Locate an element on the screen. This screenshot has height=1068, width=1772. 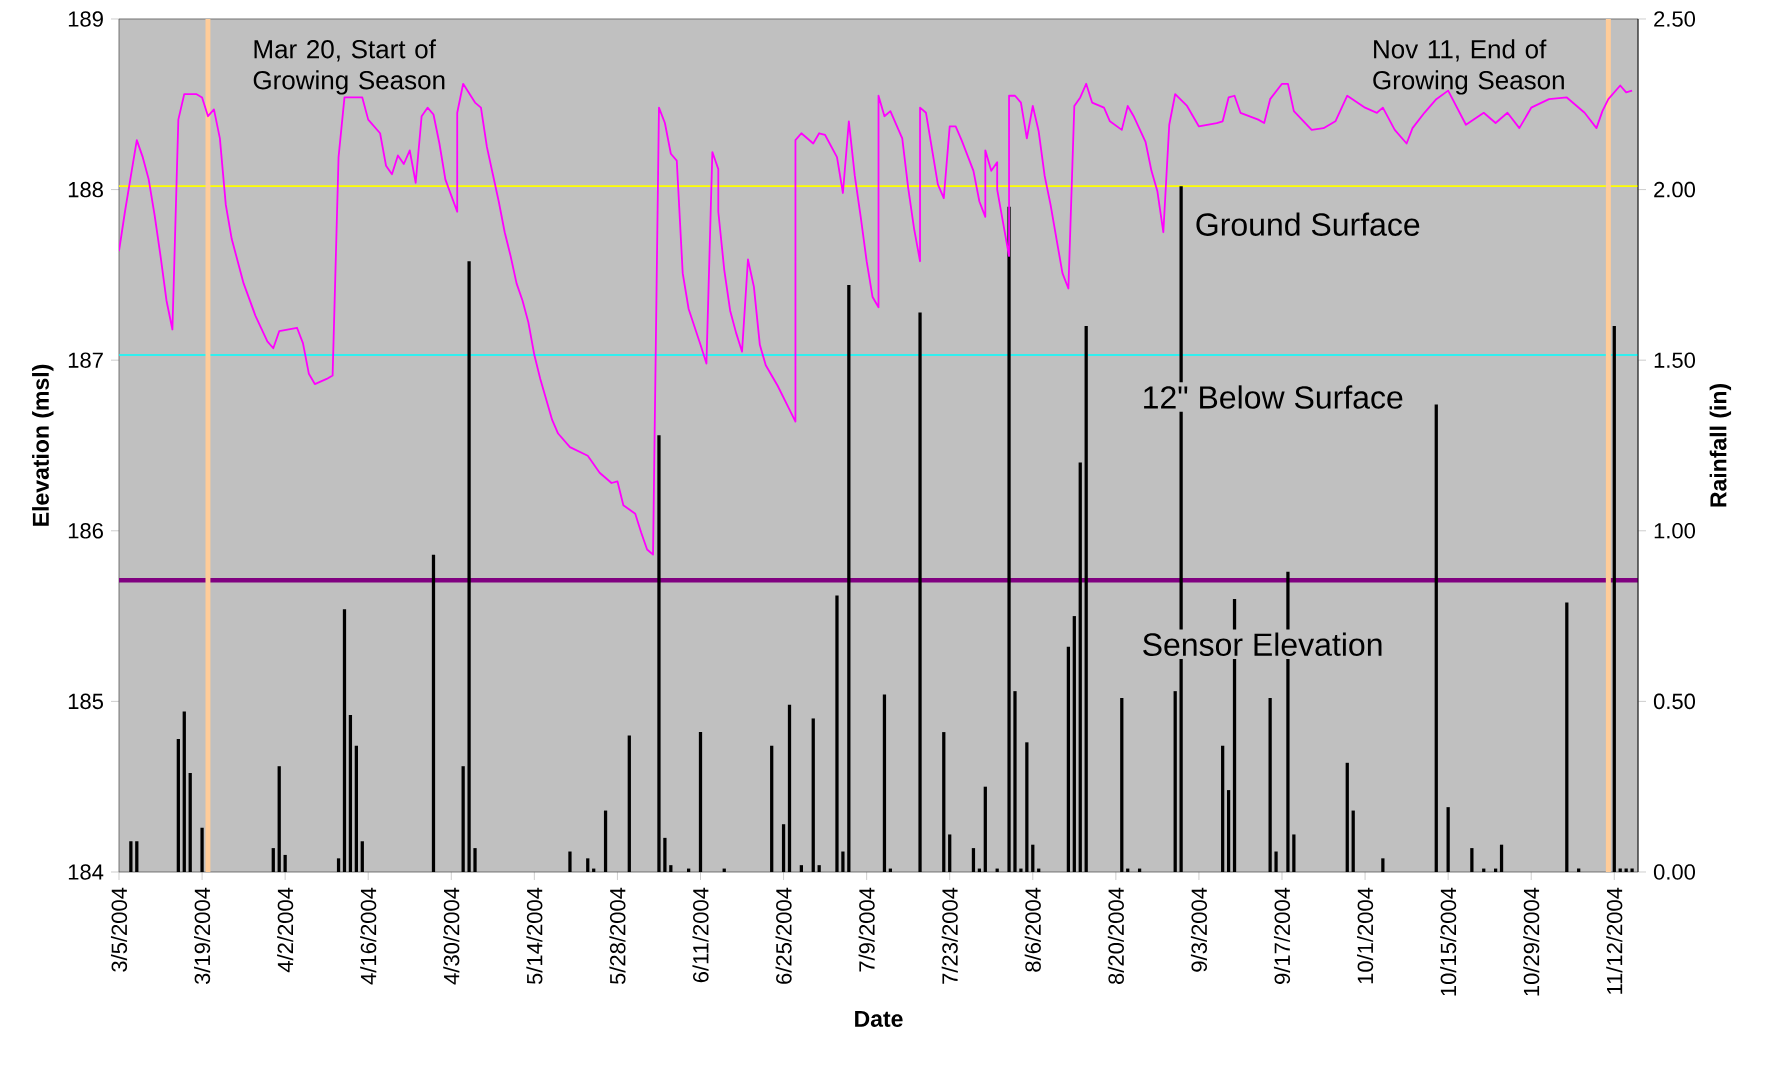
y2-tick-label: 0.50 is located at coordinates (1674, 701).